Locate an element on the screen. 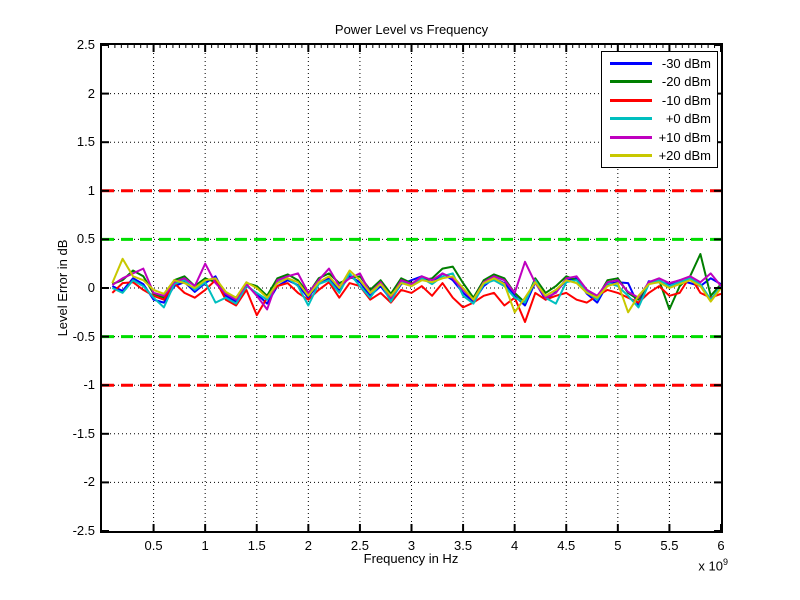 The height and width of the screenshot is (600, 800). y-tick-label: -1.5 is located at coordinates (83, 433).